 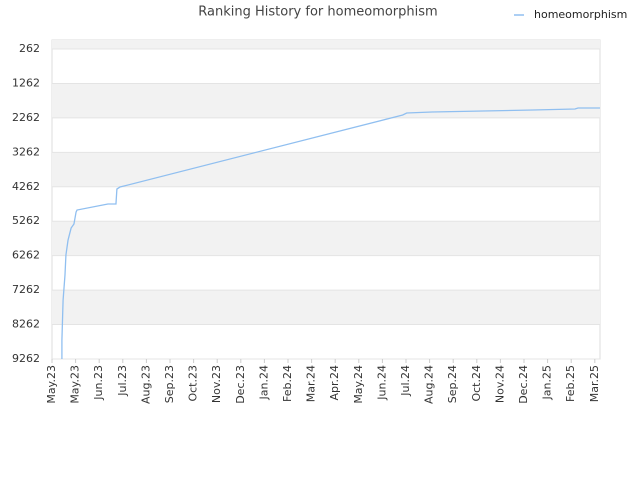 I want to click on y-tick-label: 1262, so click(x=26, y=82).